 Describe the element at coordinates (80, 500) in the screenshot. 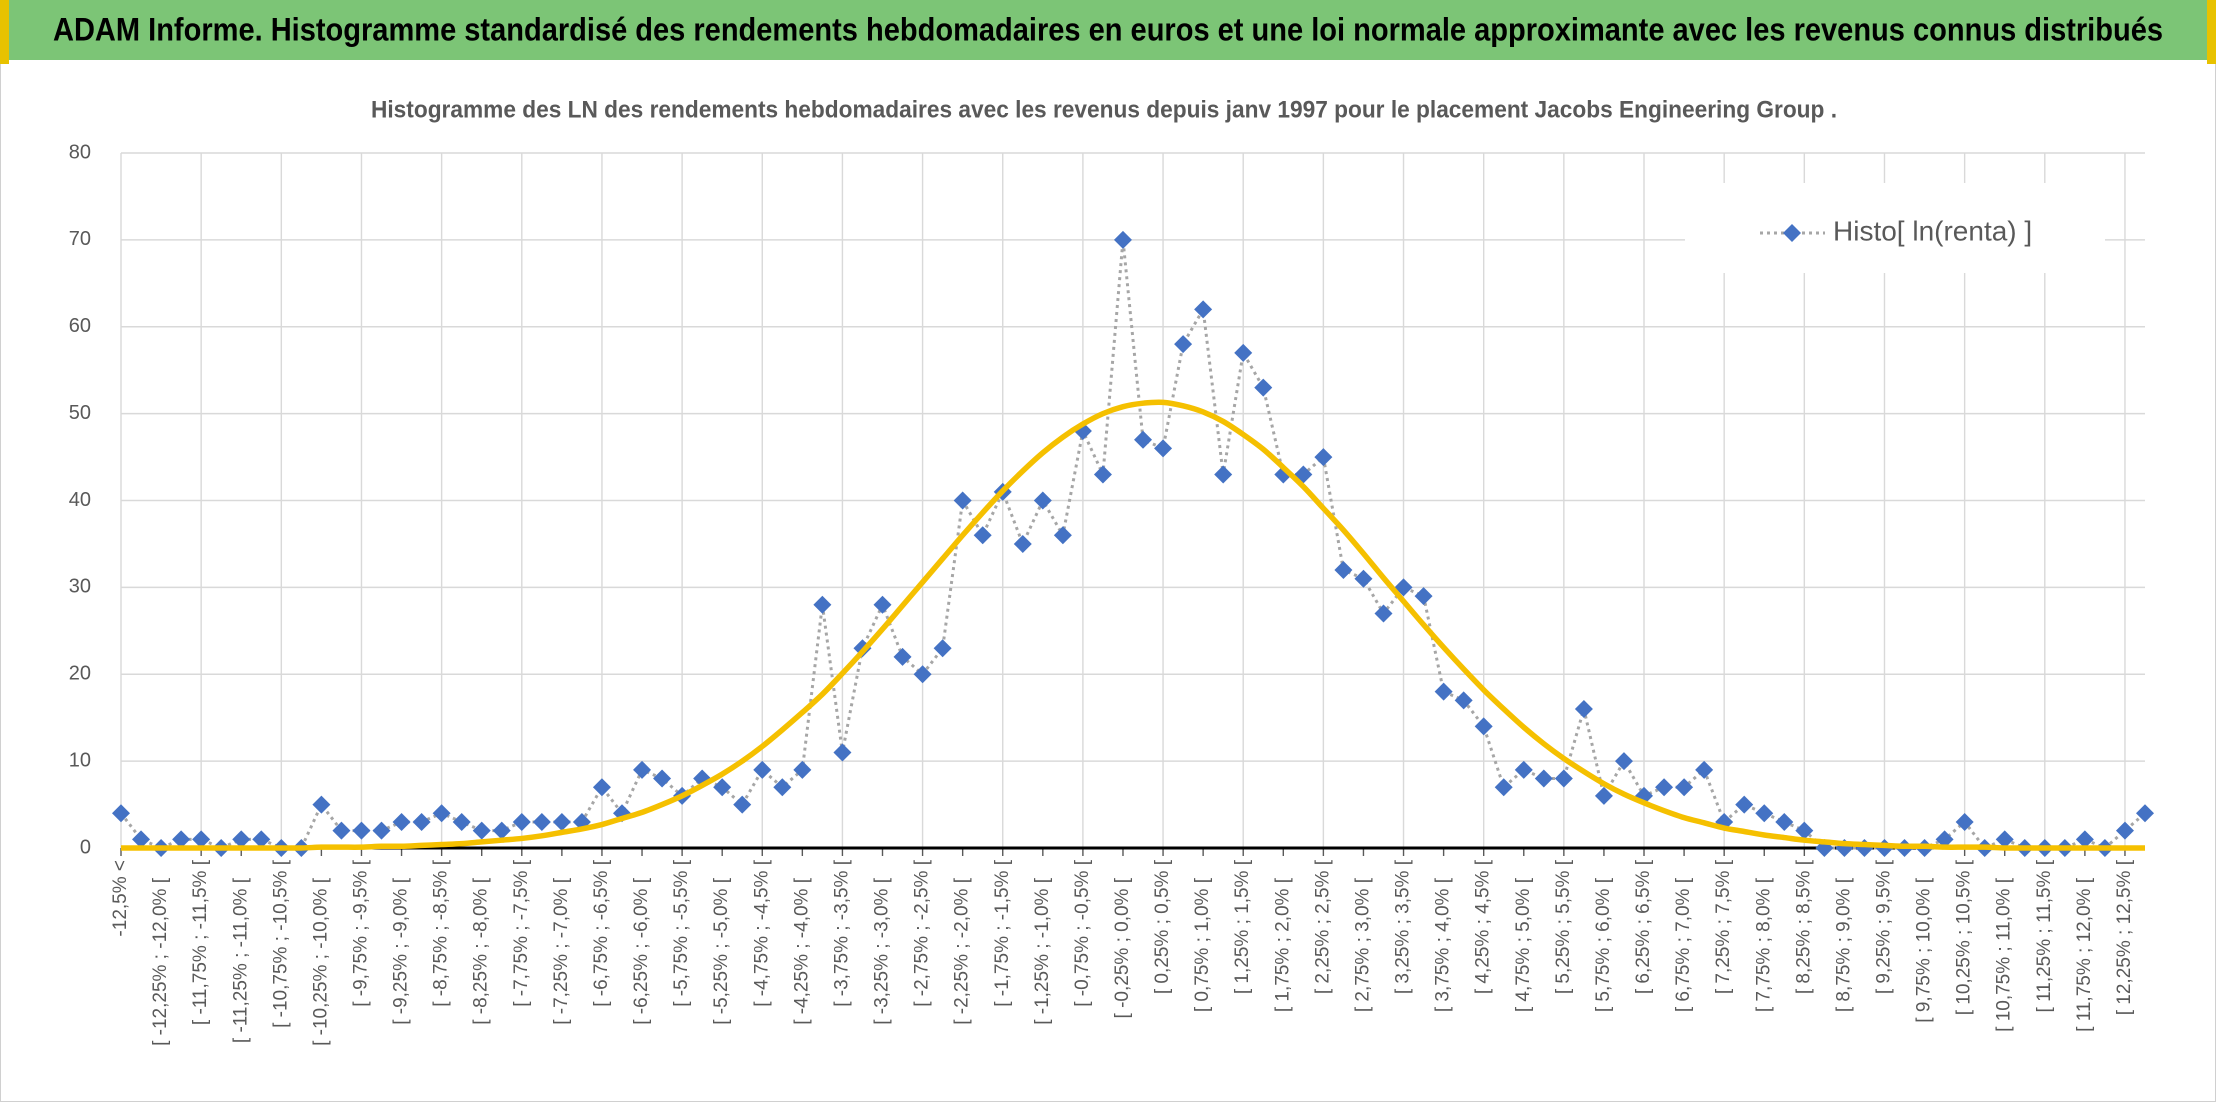

I see `y-tick-label: 40` at that location.